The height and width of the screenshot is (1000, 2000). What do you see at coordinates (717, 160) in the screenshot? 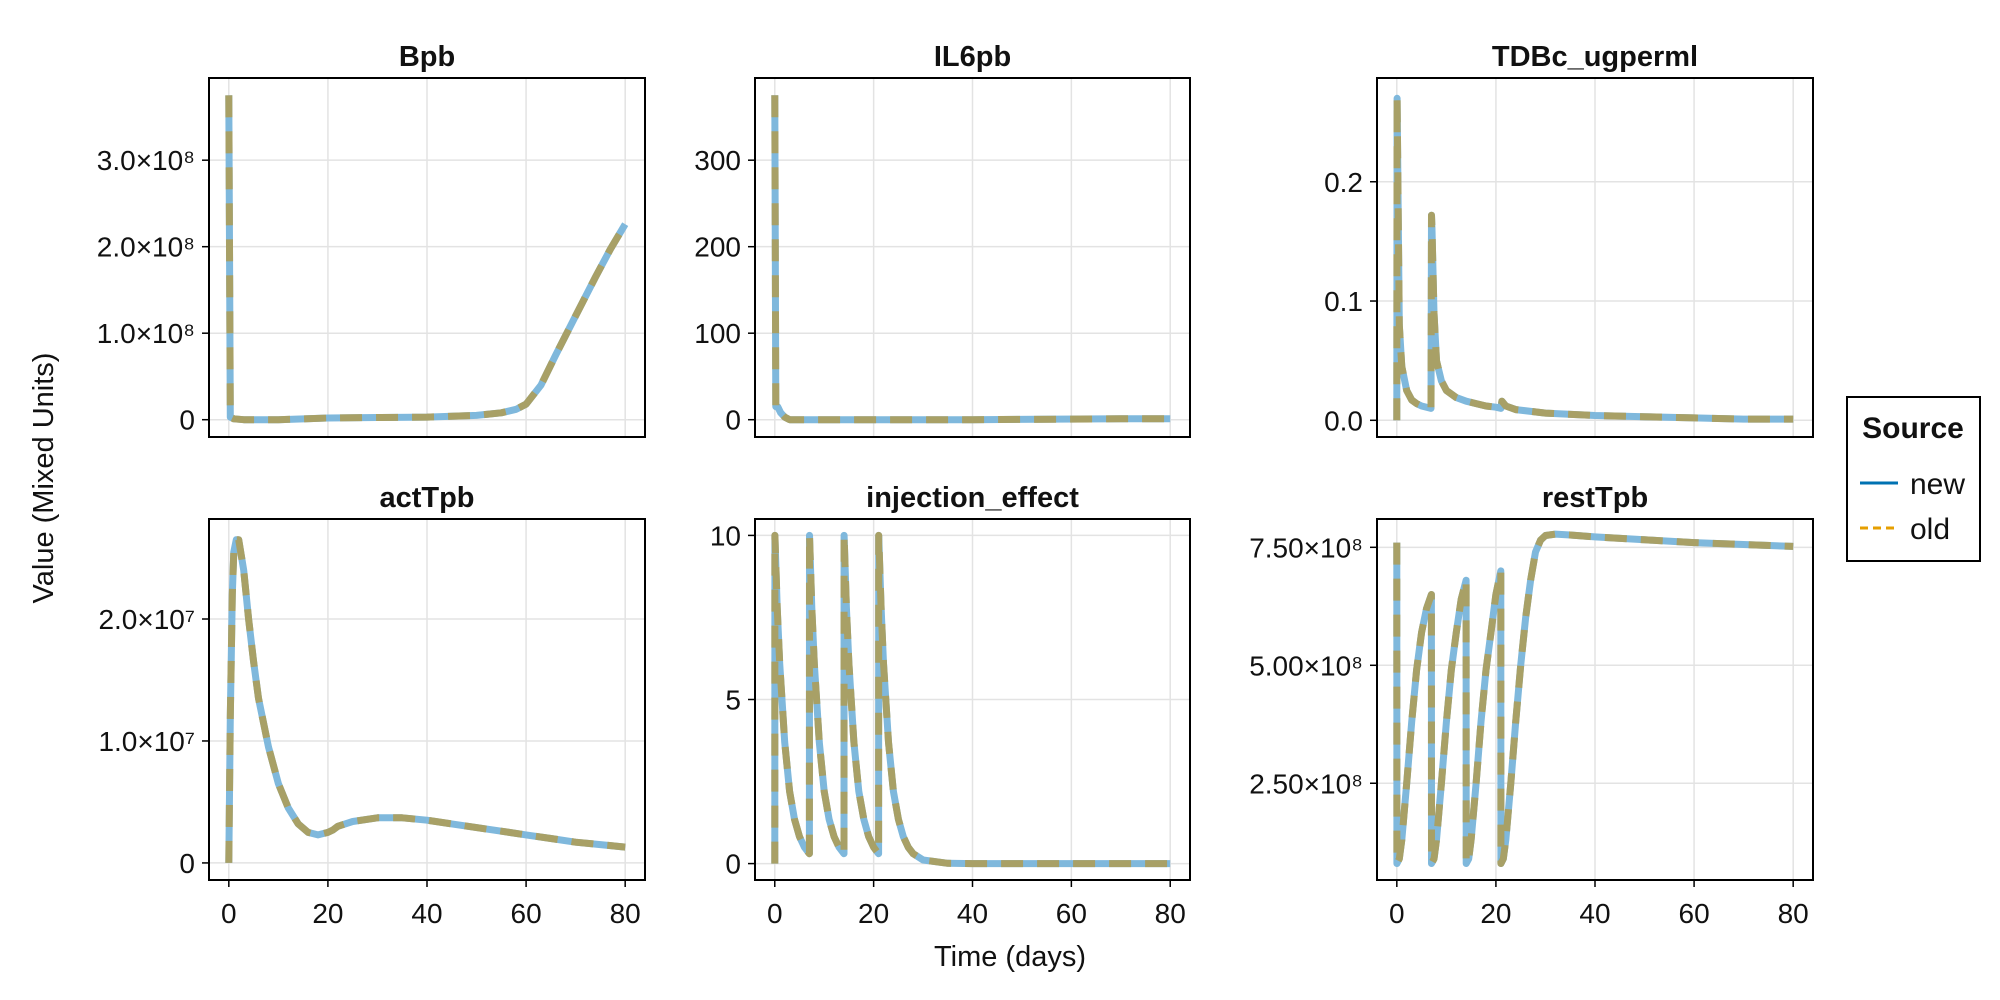
I see `y-tick-label: 300` at bounding box center [717, 160].